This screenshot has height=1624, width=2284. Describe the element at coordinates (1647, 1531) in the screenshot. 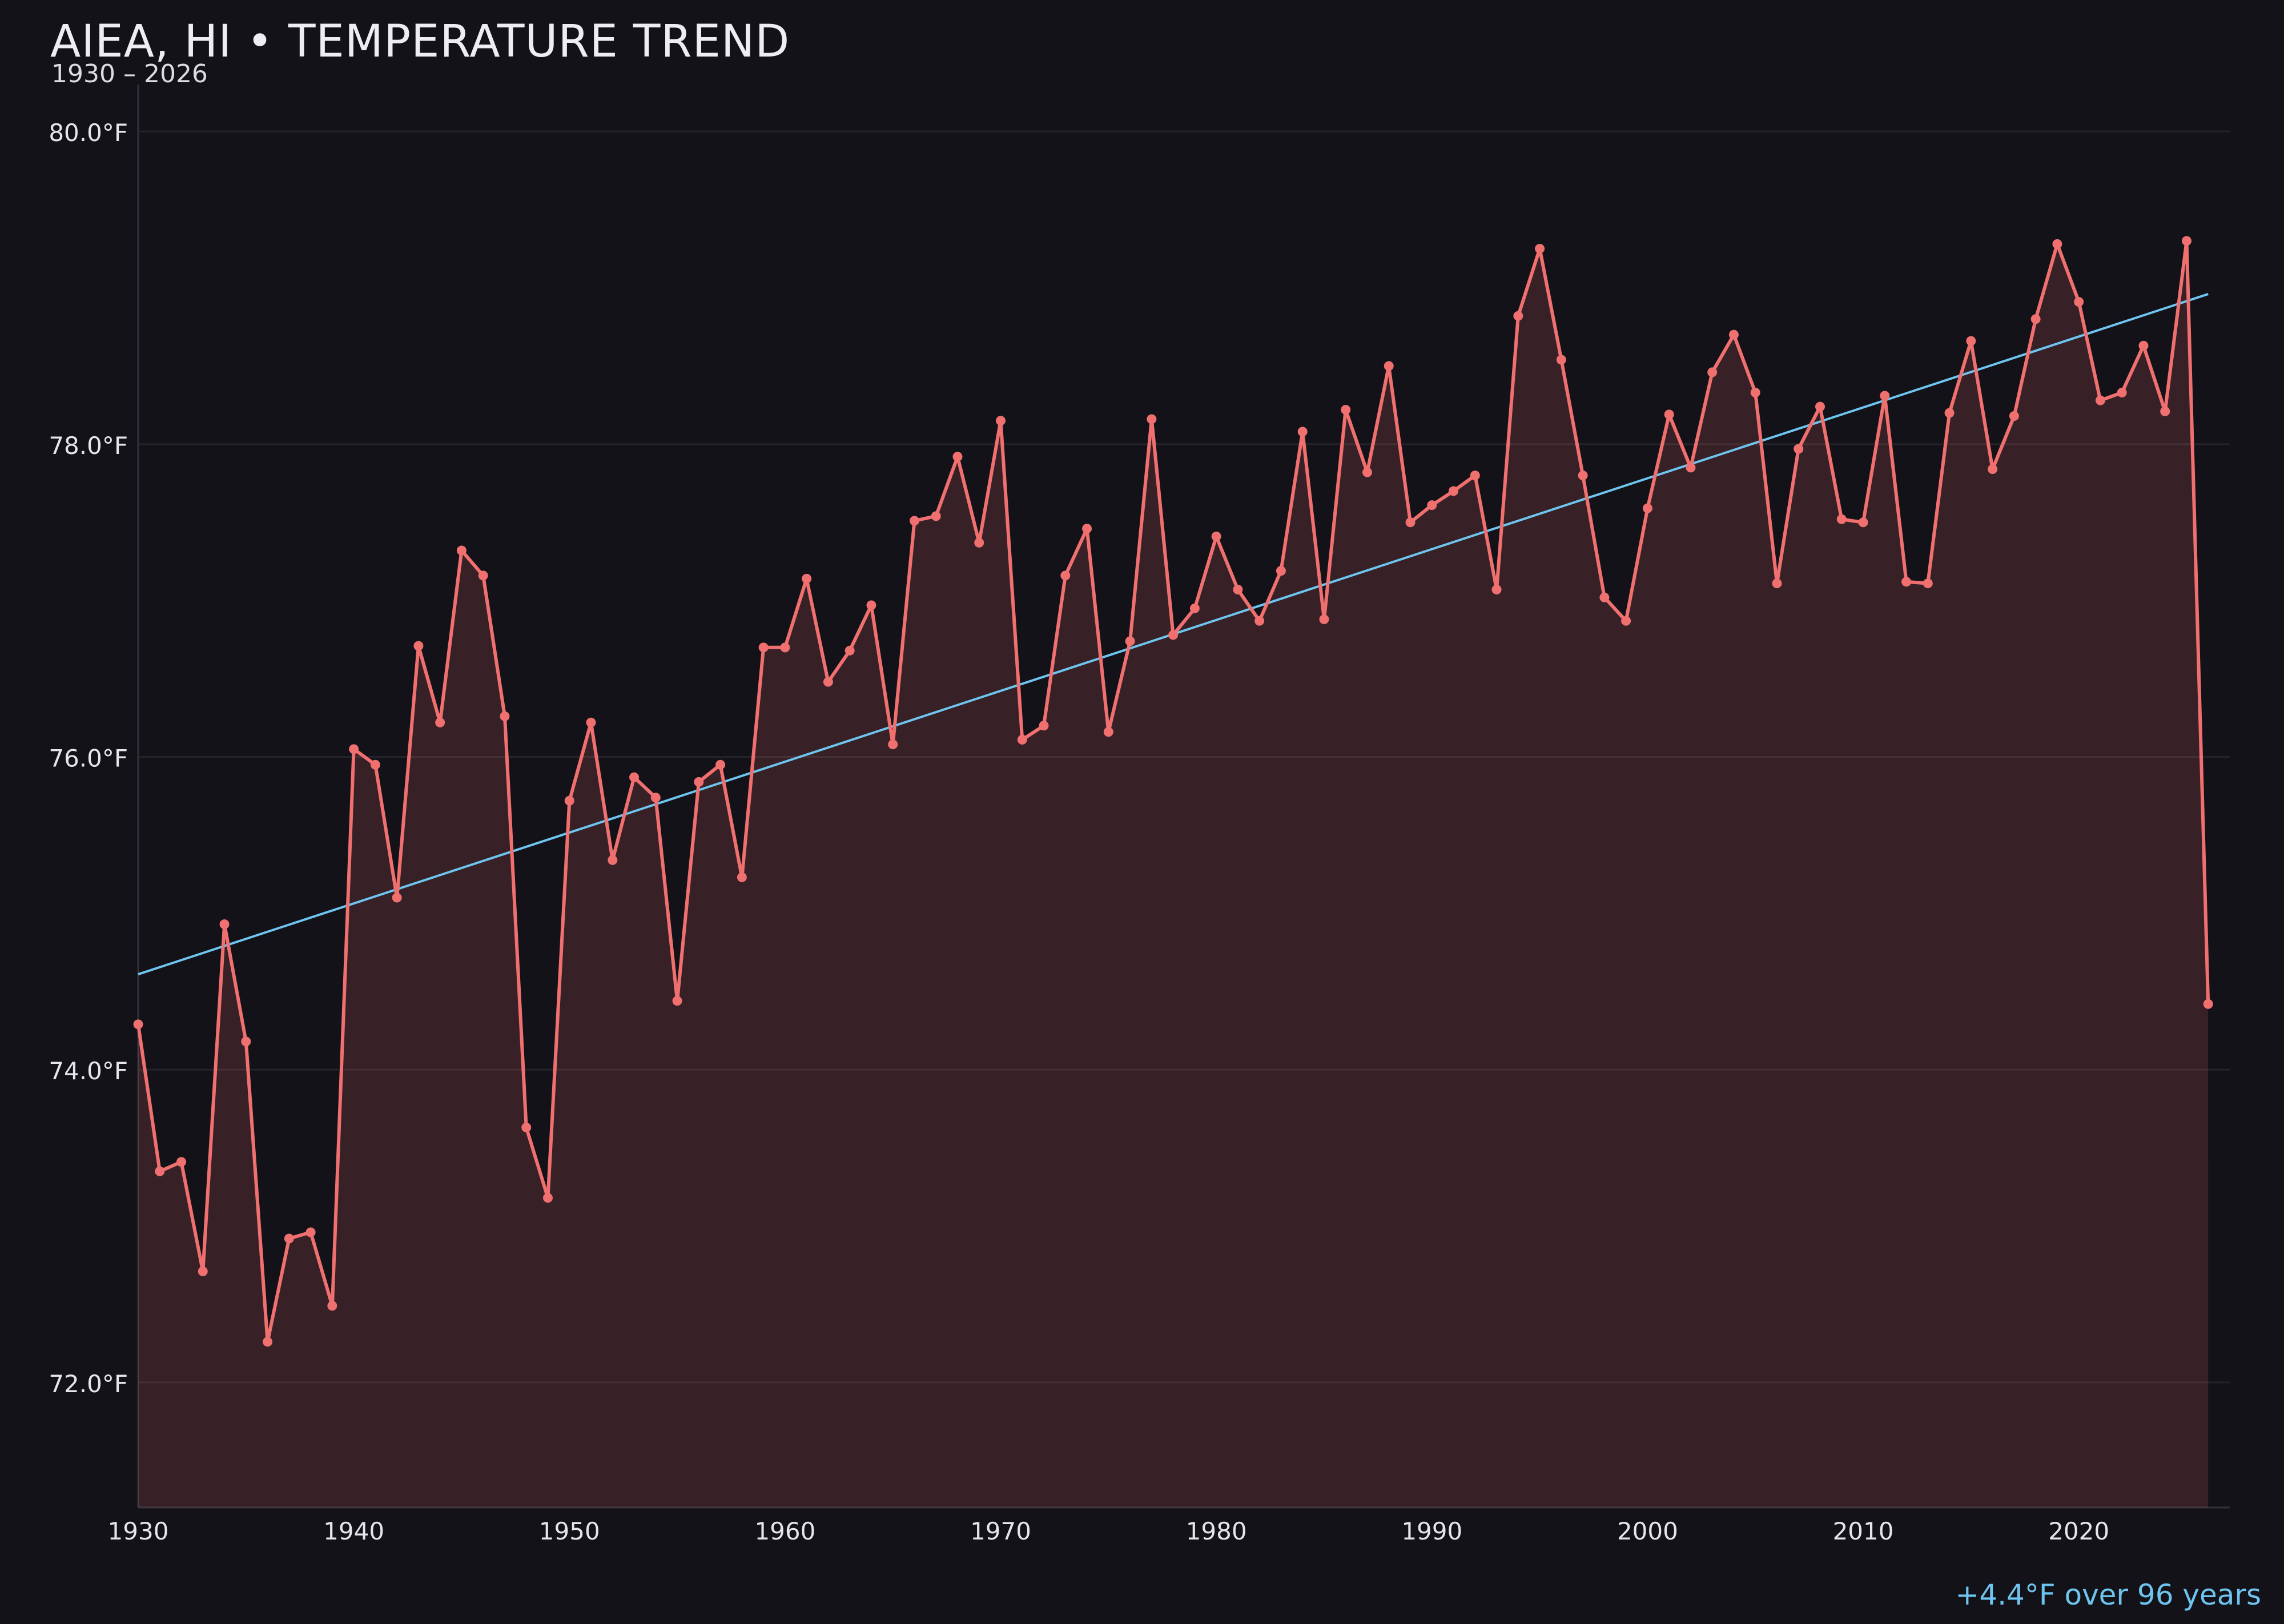

I see `x-tick-label: 2000` at that location.